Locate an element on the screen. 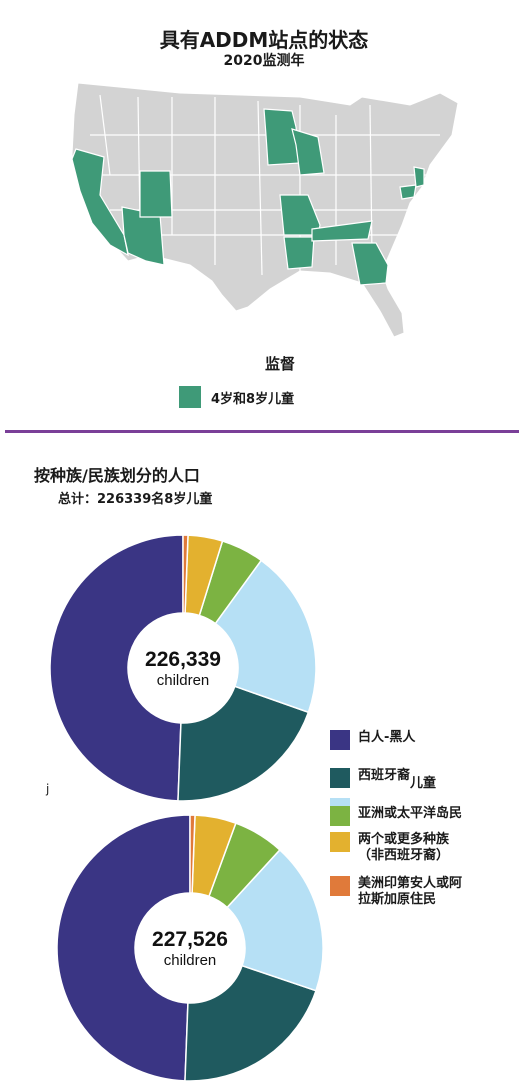 The height and width of the screenshot is (1083, 528). state-tennessee is located at coordinates (342, 231).